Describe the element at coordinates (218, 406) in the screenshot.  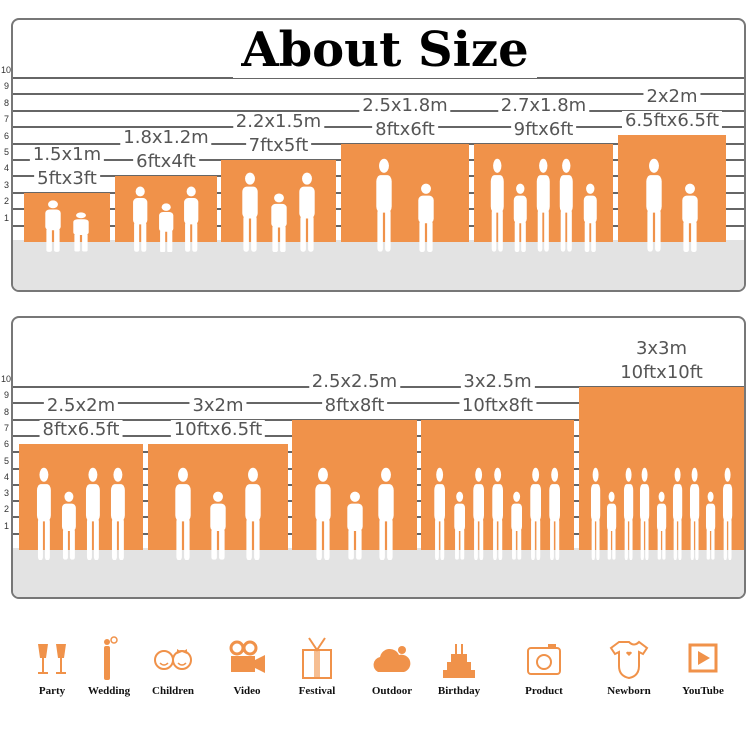
I see `size-metric-label: 3x2m` at that location.